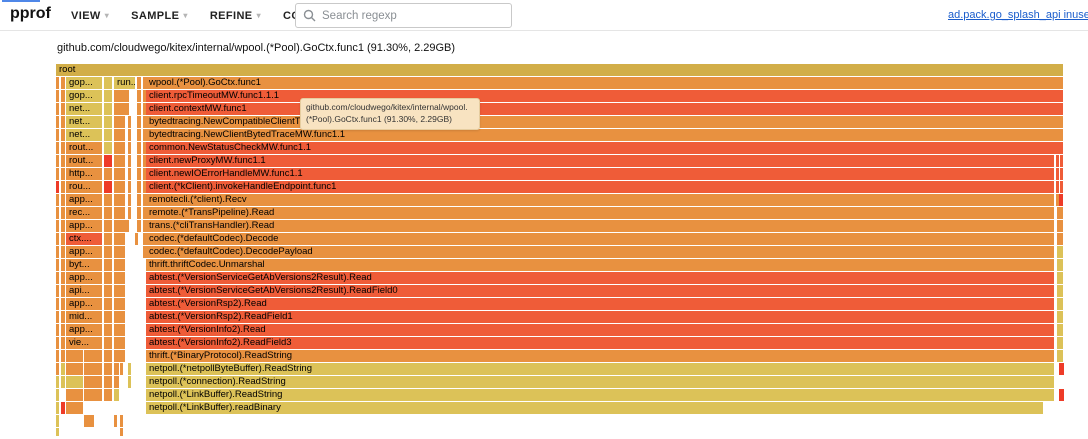 This screenshot has width=1088, height=439. I want to click on flame-cell: wpool.(*Pool).GoCtx.func1, so click(604, 83).